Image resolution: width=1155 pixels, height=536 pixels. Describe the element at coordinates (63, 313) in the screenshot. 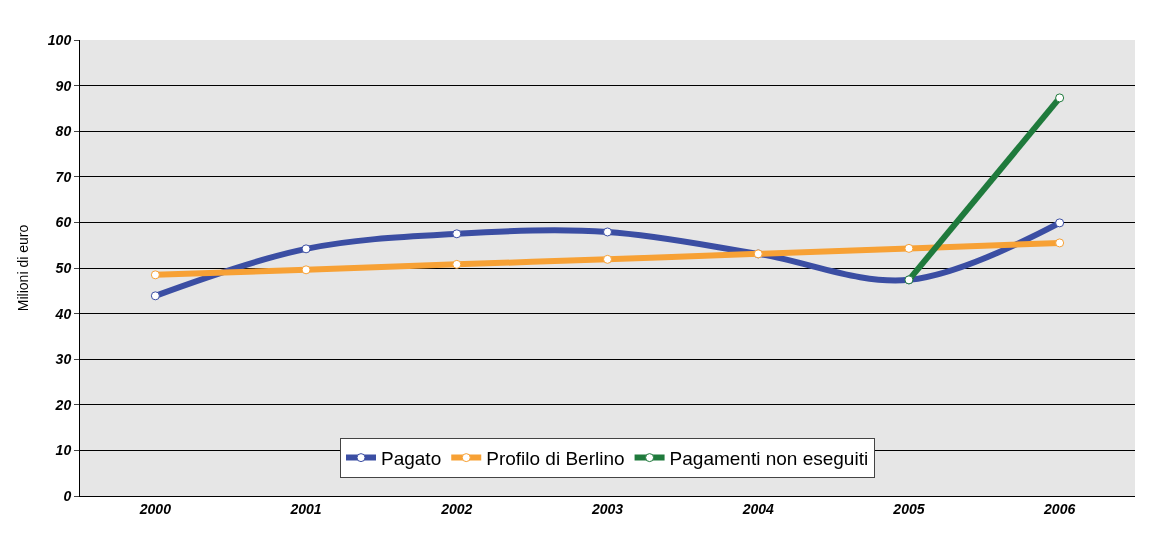

I see `y-tick-label: 40` at that location.